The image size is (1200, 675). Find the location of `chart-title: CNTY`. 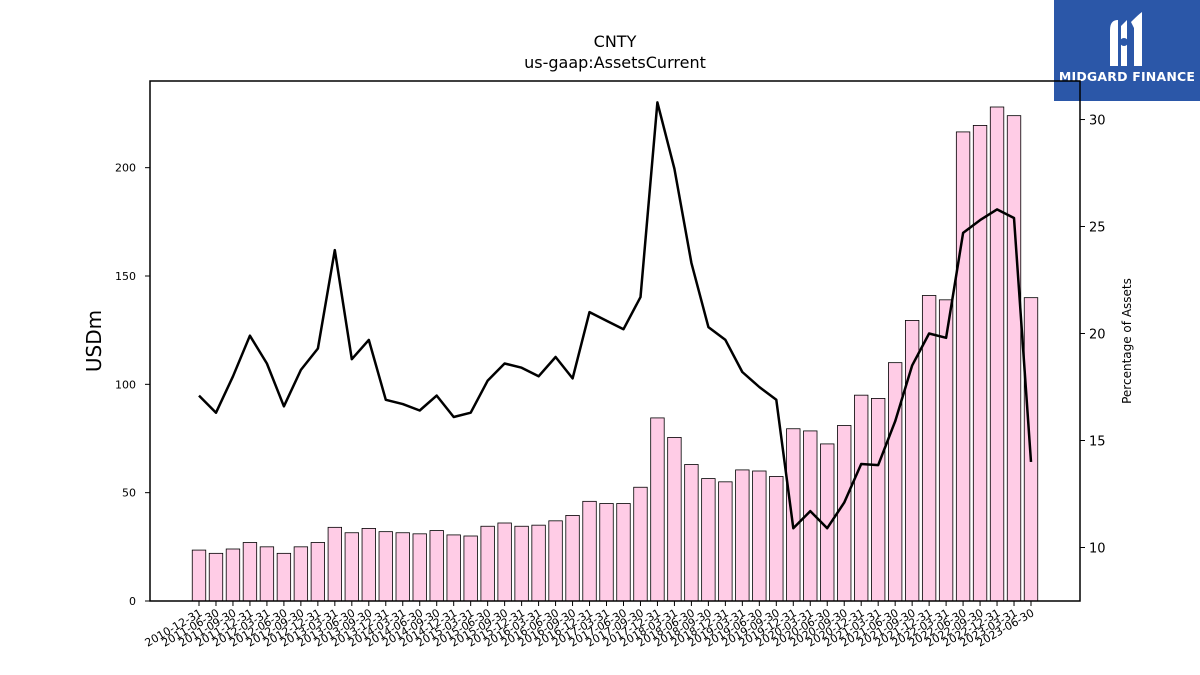

chart-title: CNTY is located at coordinates (615, 41).